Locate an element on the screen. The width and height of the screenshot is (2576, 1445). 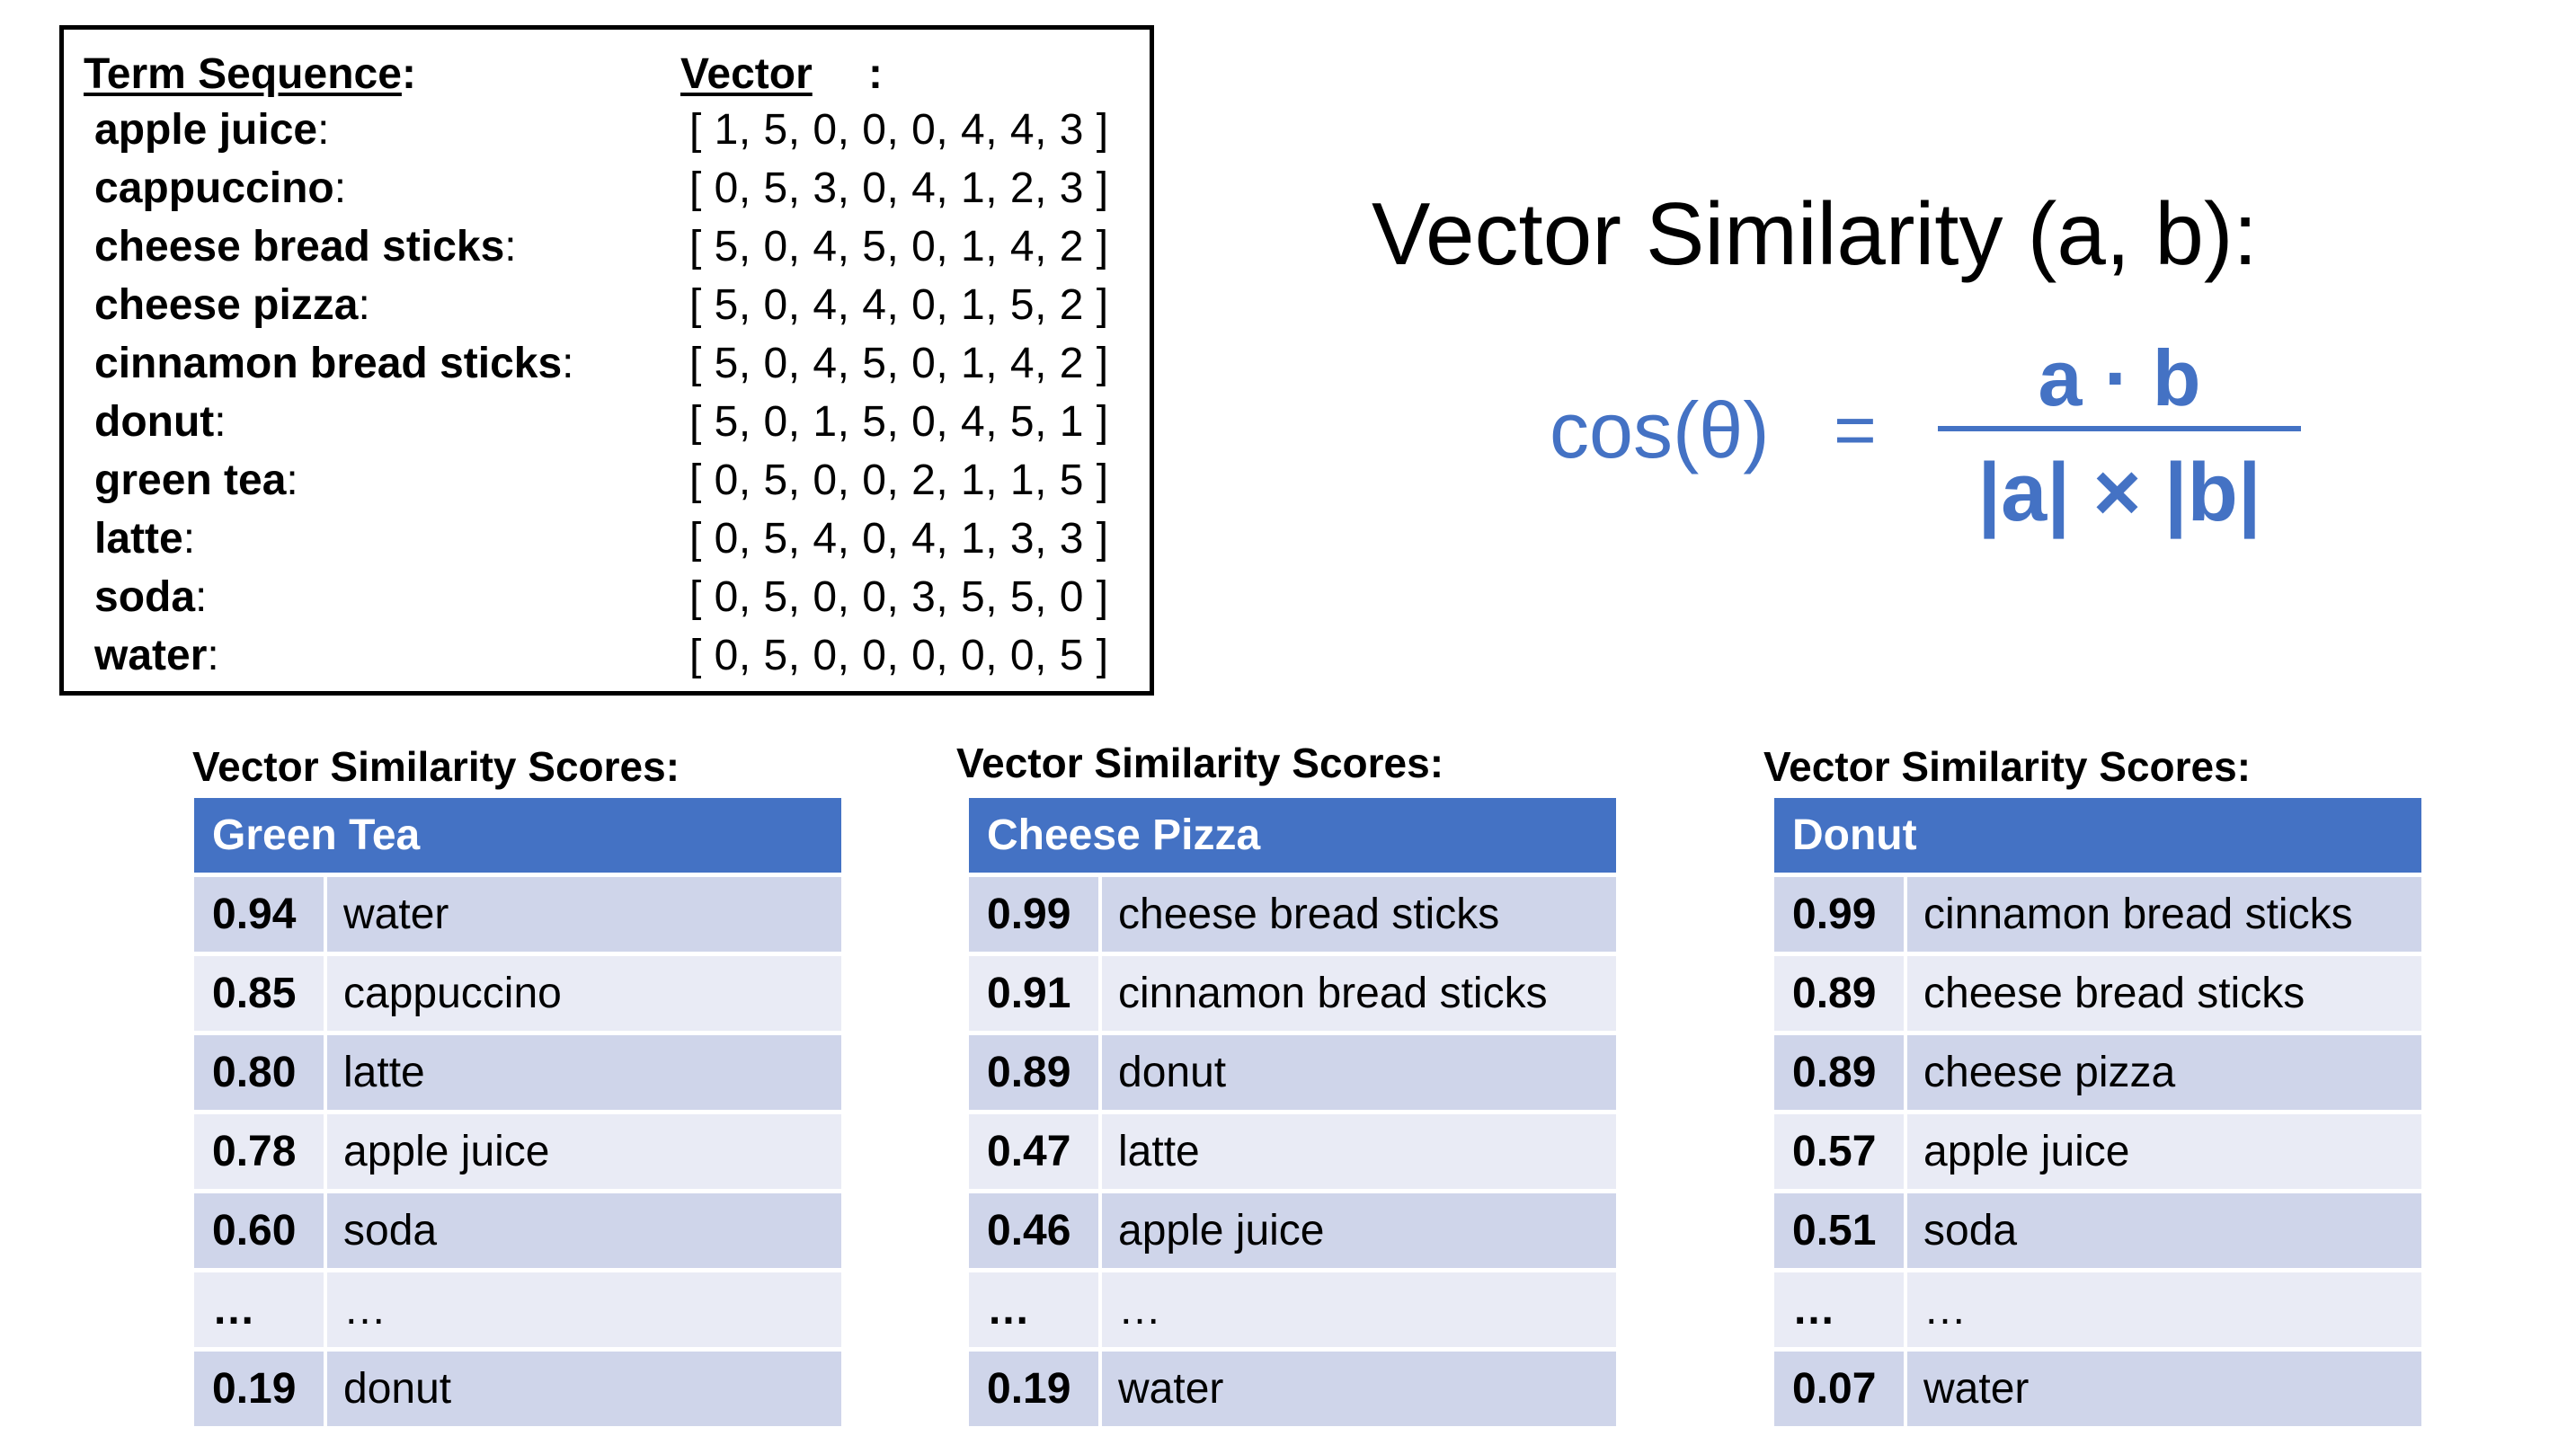
table-row: 0.99 cinnamon bread sticks is located at coordinates (2097, 913).